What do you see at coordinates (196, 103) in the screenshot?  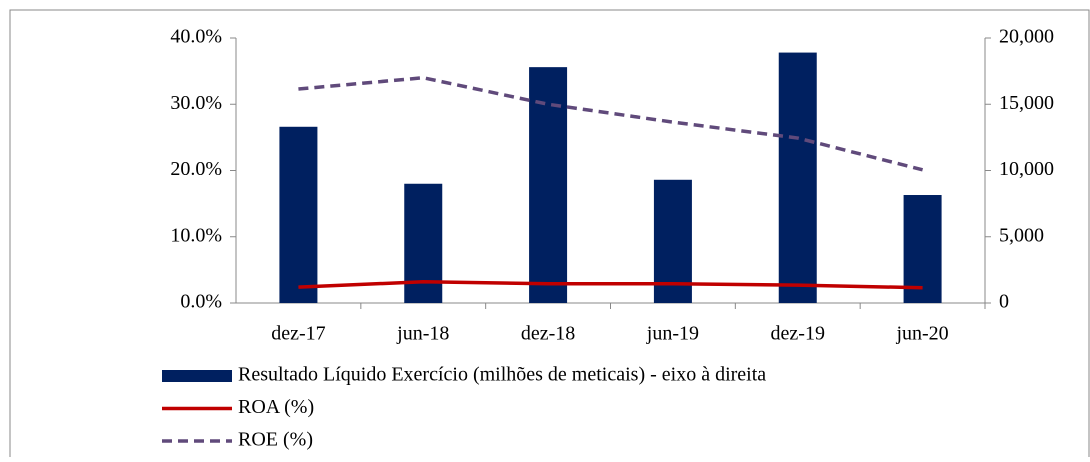 I see `y-tick-label: 30.0%` at bounding box center [196, 103].